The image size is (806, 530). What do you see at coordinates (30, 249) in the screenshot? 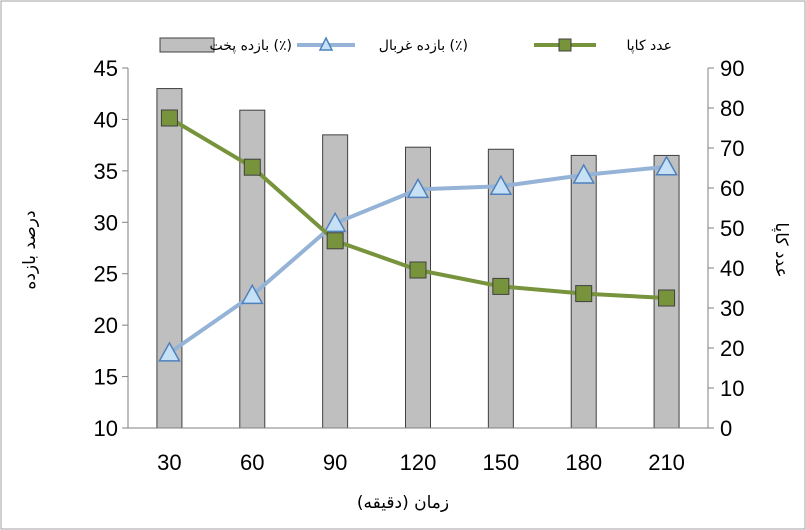
I see `y-axis-left-title: درصد بازده` at bounding box center [30, 249].